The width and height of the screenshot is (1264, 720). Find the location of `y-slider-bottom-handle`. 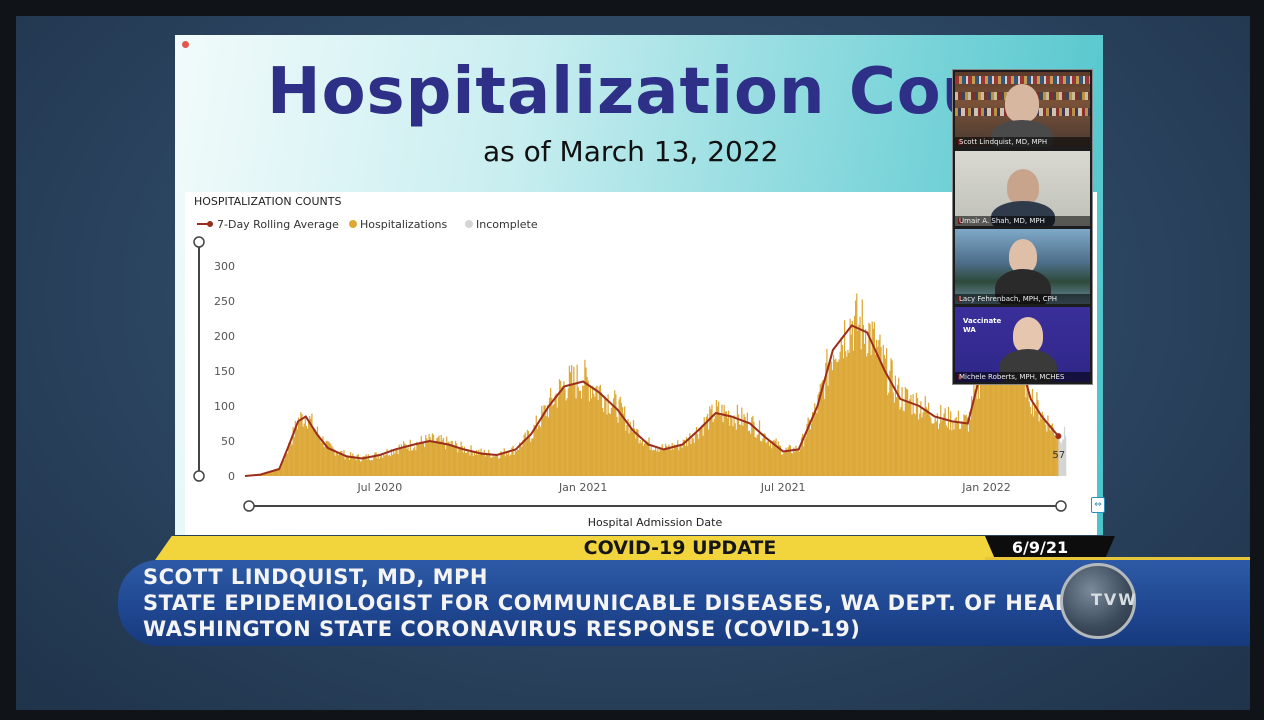

y-slider-bottom-handle is located at coordinates (199, 476).